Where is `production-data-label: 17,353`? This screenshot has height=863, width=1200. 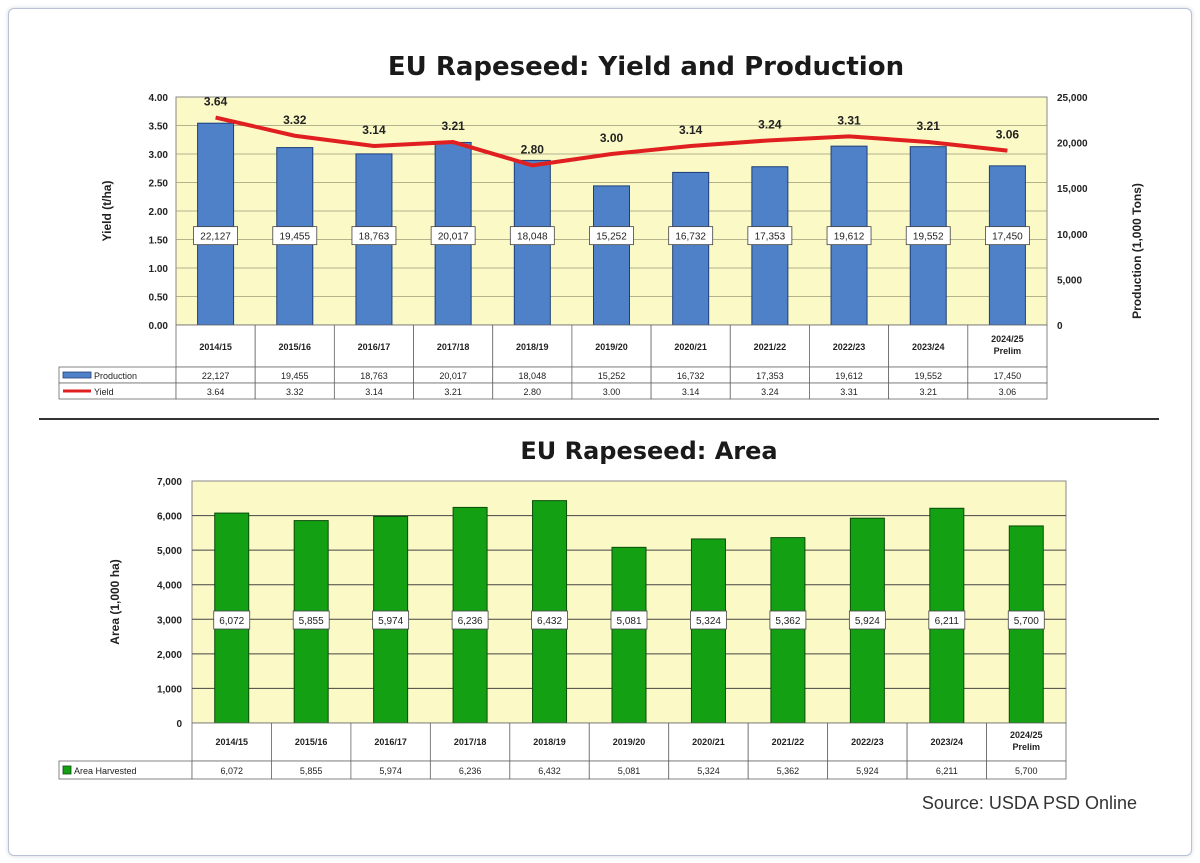 production-data-label: 17,353 is located at coordinates (770, 237).